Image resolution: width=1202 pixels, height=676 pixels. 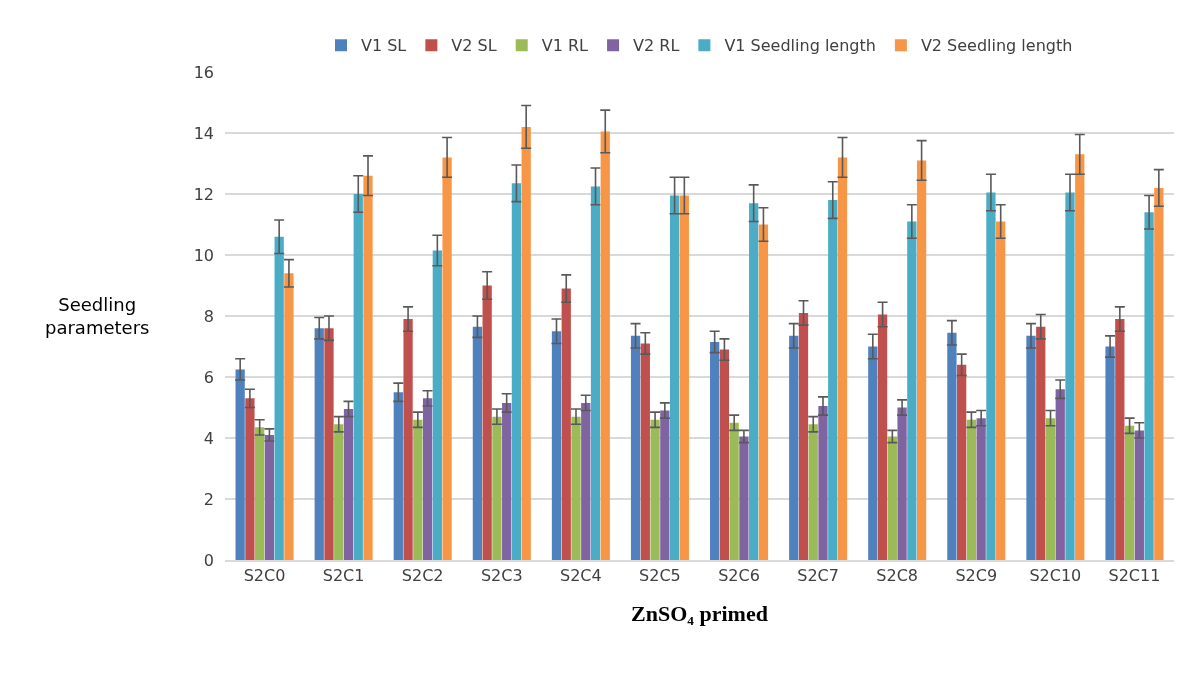 What do you see at coordinates (996, 46) in the screenshot?
I see `legend-label: V2 Seedling length` at bounding box center [996, 46].